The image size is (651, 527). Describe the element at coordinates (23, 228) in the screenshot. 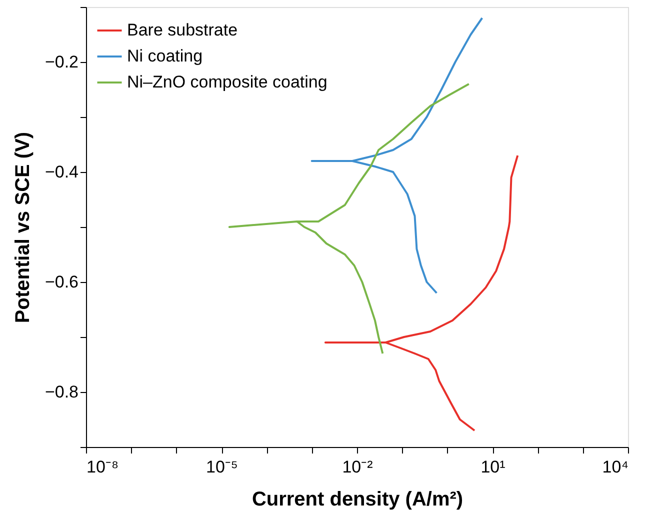

I see `y-axis-title: Potential vs SCE (V)` at that location.